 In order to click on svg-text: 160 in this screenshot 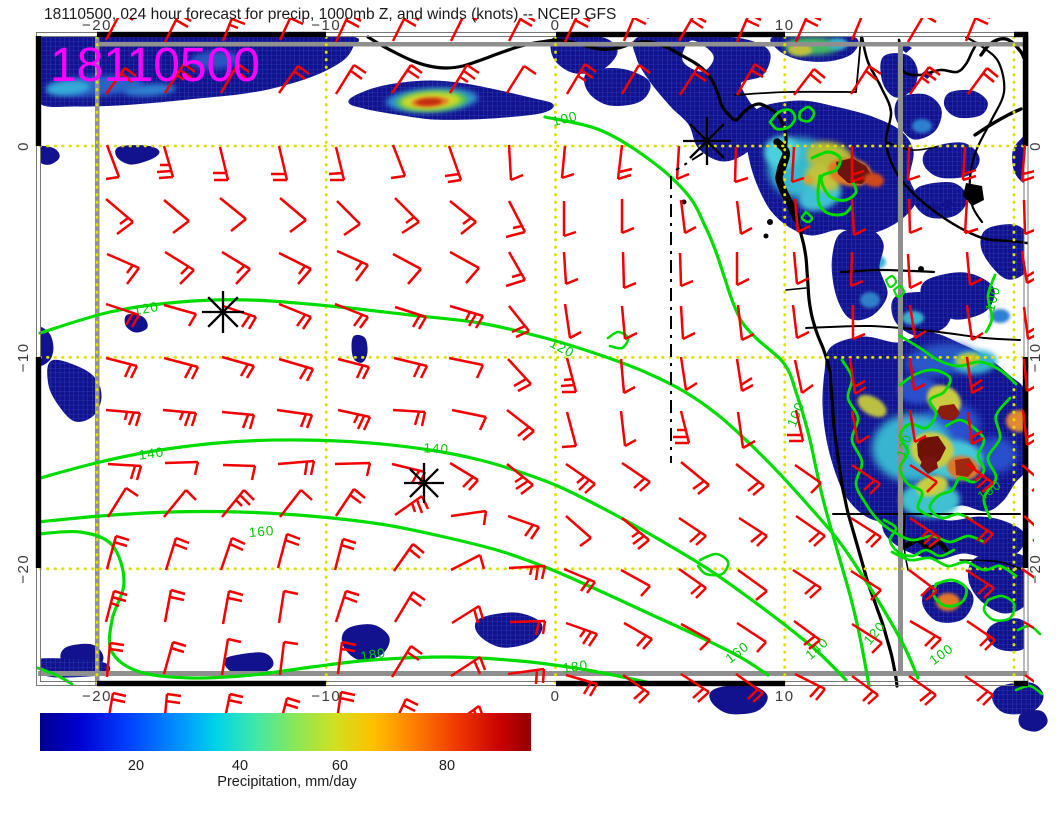, I will do `click(261, 531)`.